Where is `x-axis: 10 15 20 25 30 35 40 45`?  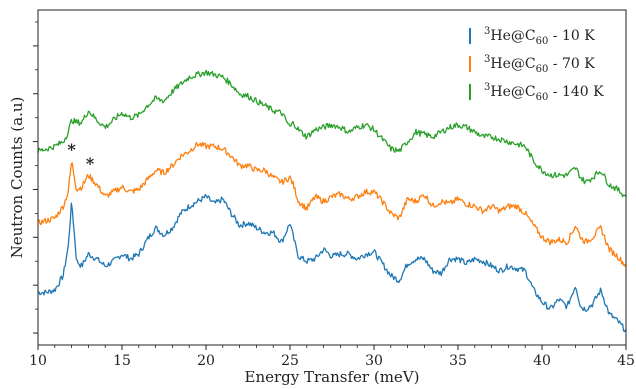 x-axis: 10 15 20 25 30 35 40 45 is located at coordinates (332, 357).